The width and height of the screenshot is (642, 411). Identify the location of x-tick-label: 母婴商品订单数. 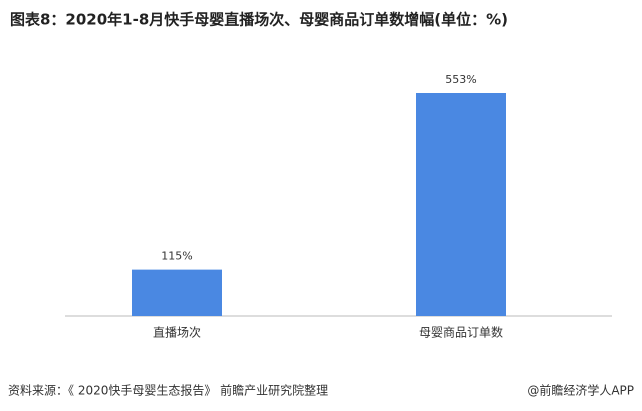
(461, 332).